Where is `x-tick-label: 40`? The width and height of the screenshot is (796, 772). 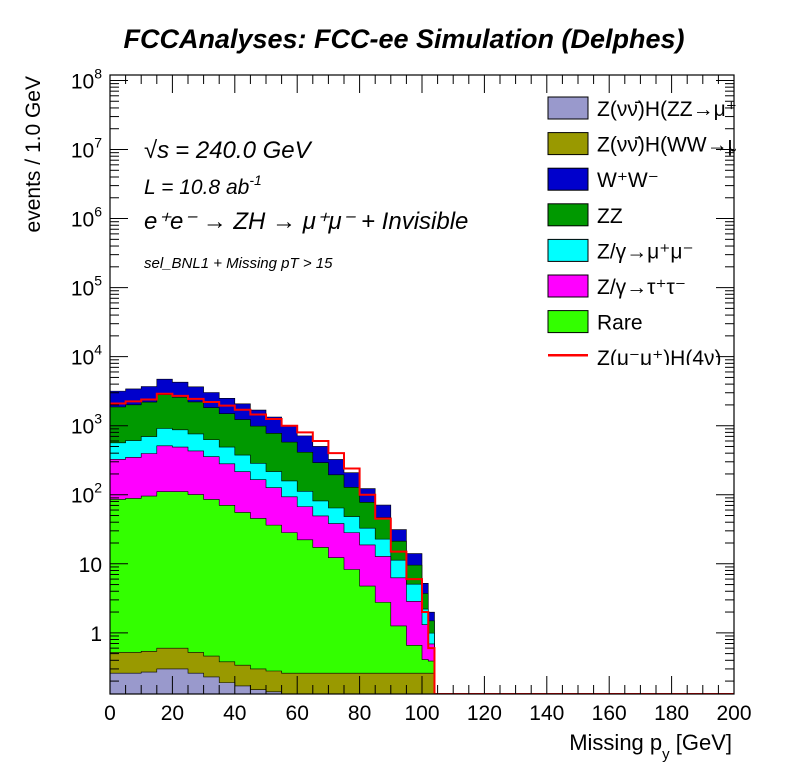 x-tick-label: 40 is located at coordinates (234, 713).